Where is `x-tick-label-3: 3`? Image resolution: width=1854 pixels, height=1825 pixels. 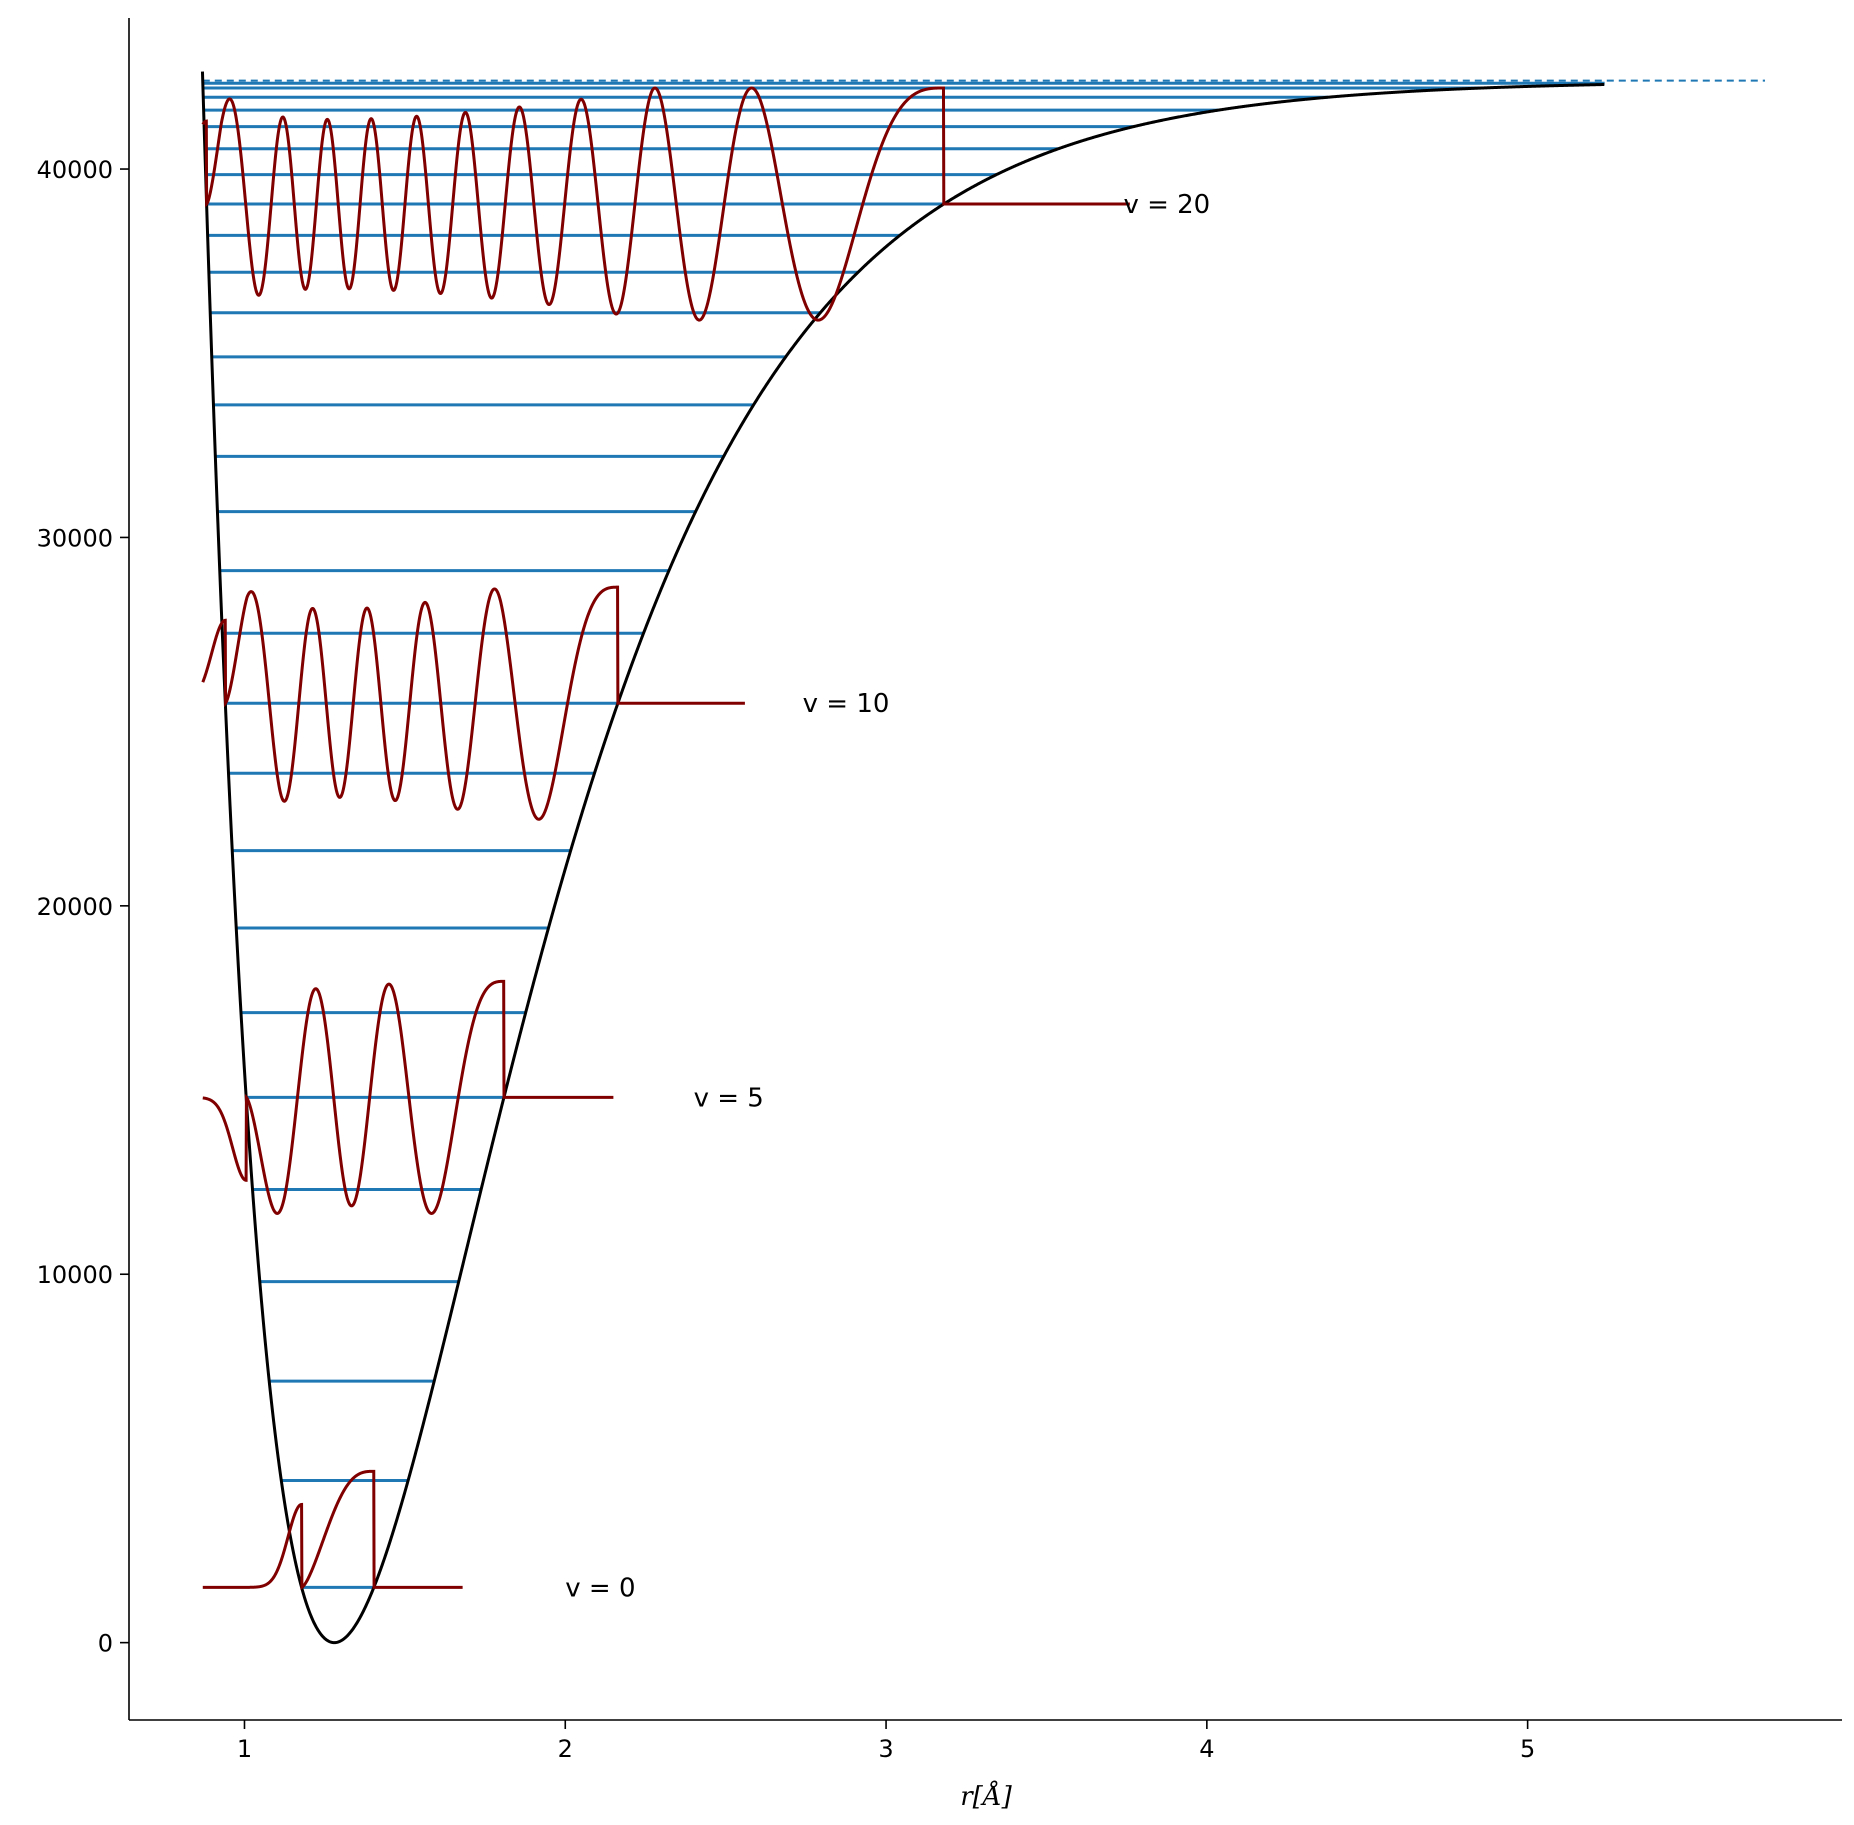
x-tick-label-3: 3 is located at coordinates (885, 1749).